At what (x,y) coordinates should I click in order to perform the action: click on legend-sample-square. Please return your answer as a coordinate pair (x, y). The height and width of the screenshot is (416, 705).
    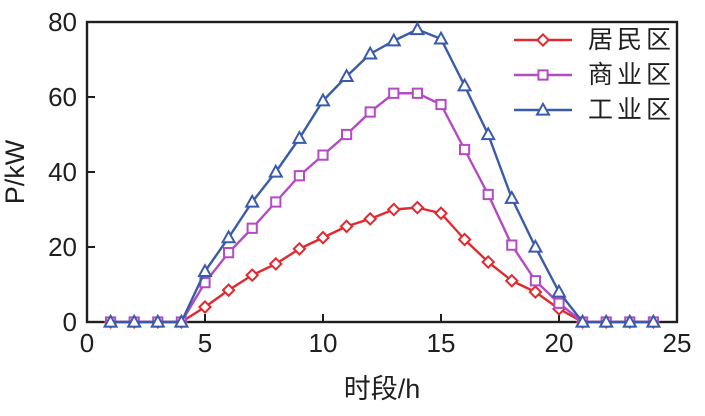
    Looking at the image, I should click on (543, 75).